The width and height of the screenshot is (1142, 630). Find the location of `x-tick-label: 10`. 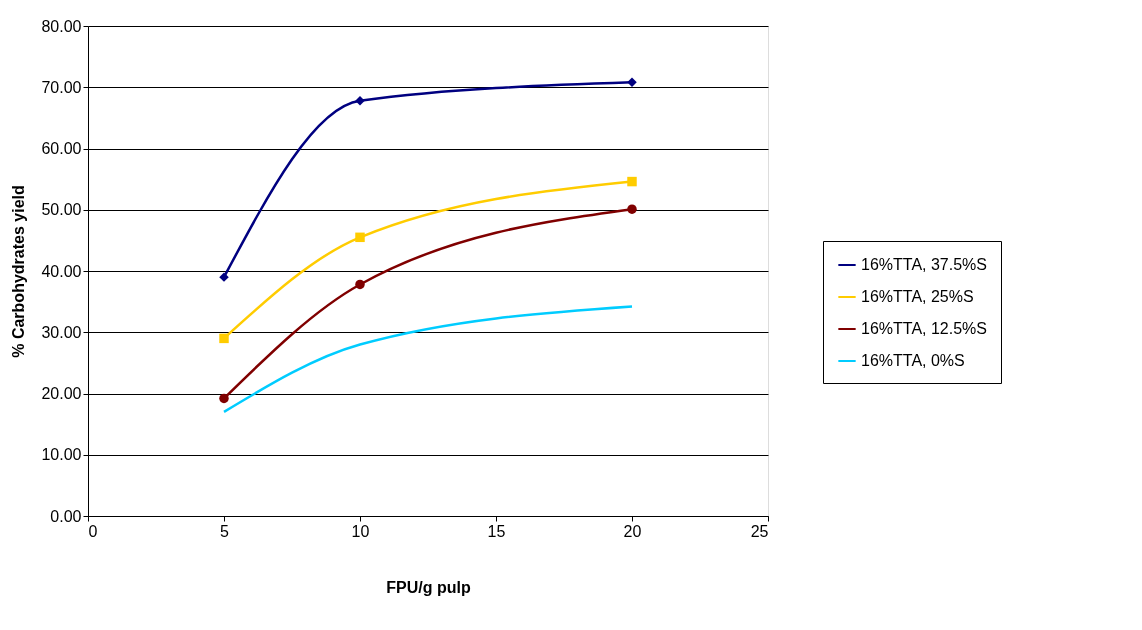

x-tick-label: 10 is located at coordinates (360, 531).